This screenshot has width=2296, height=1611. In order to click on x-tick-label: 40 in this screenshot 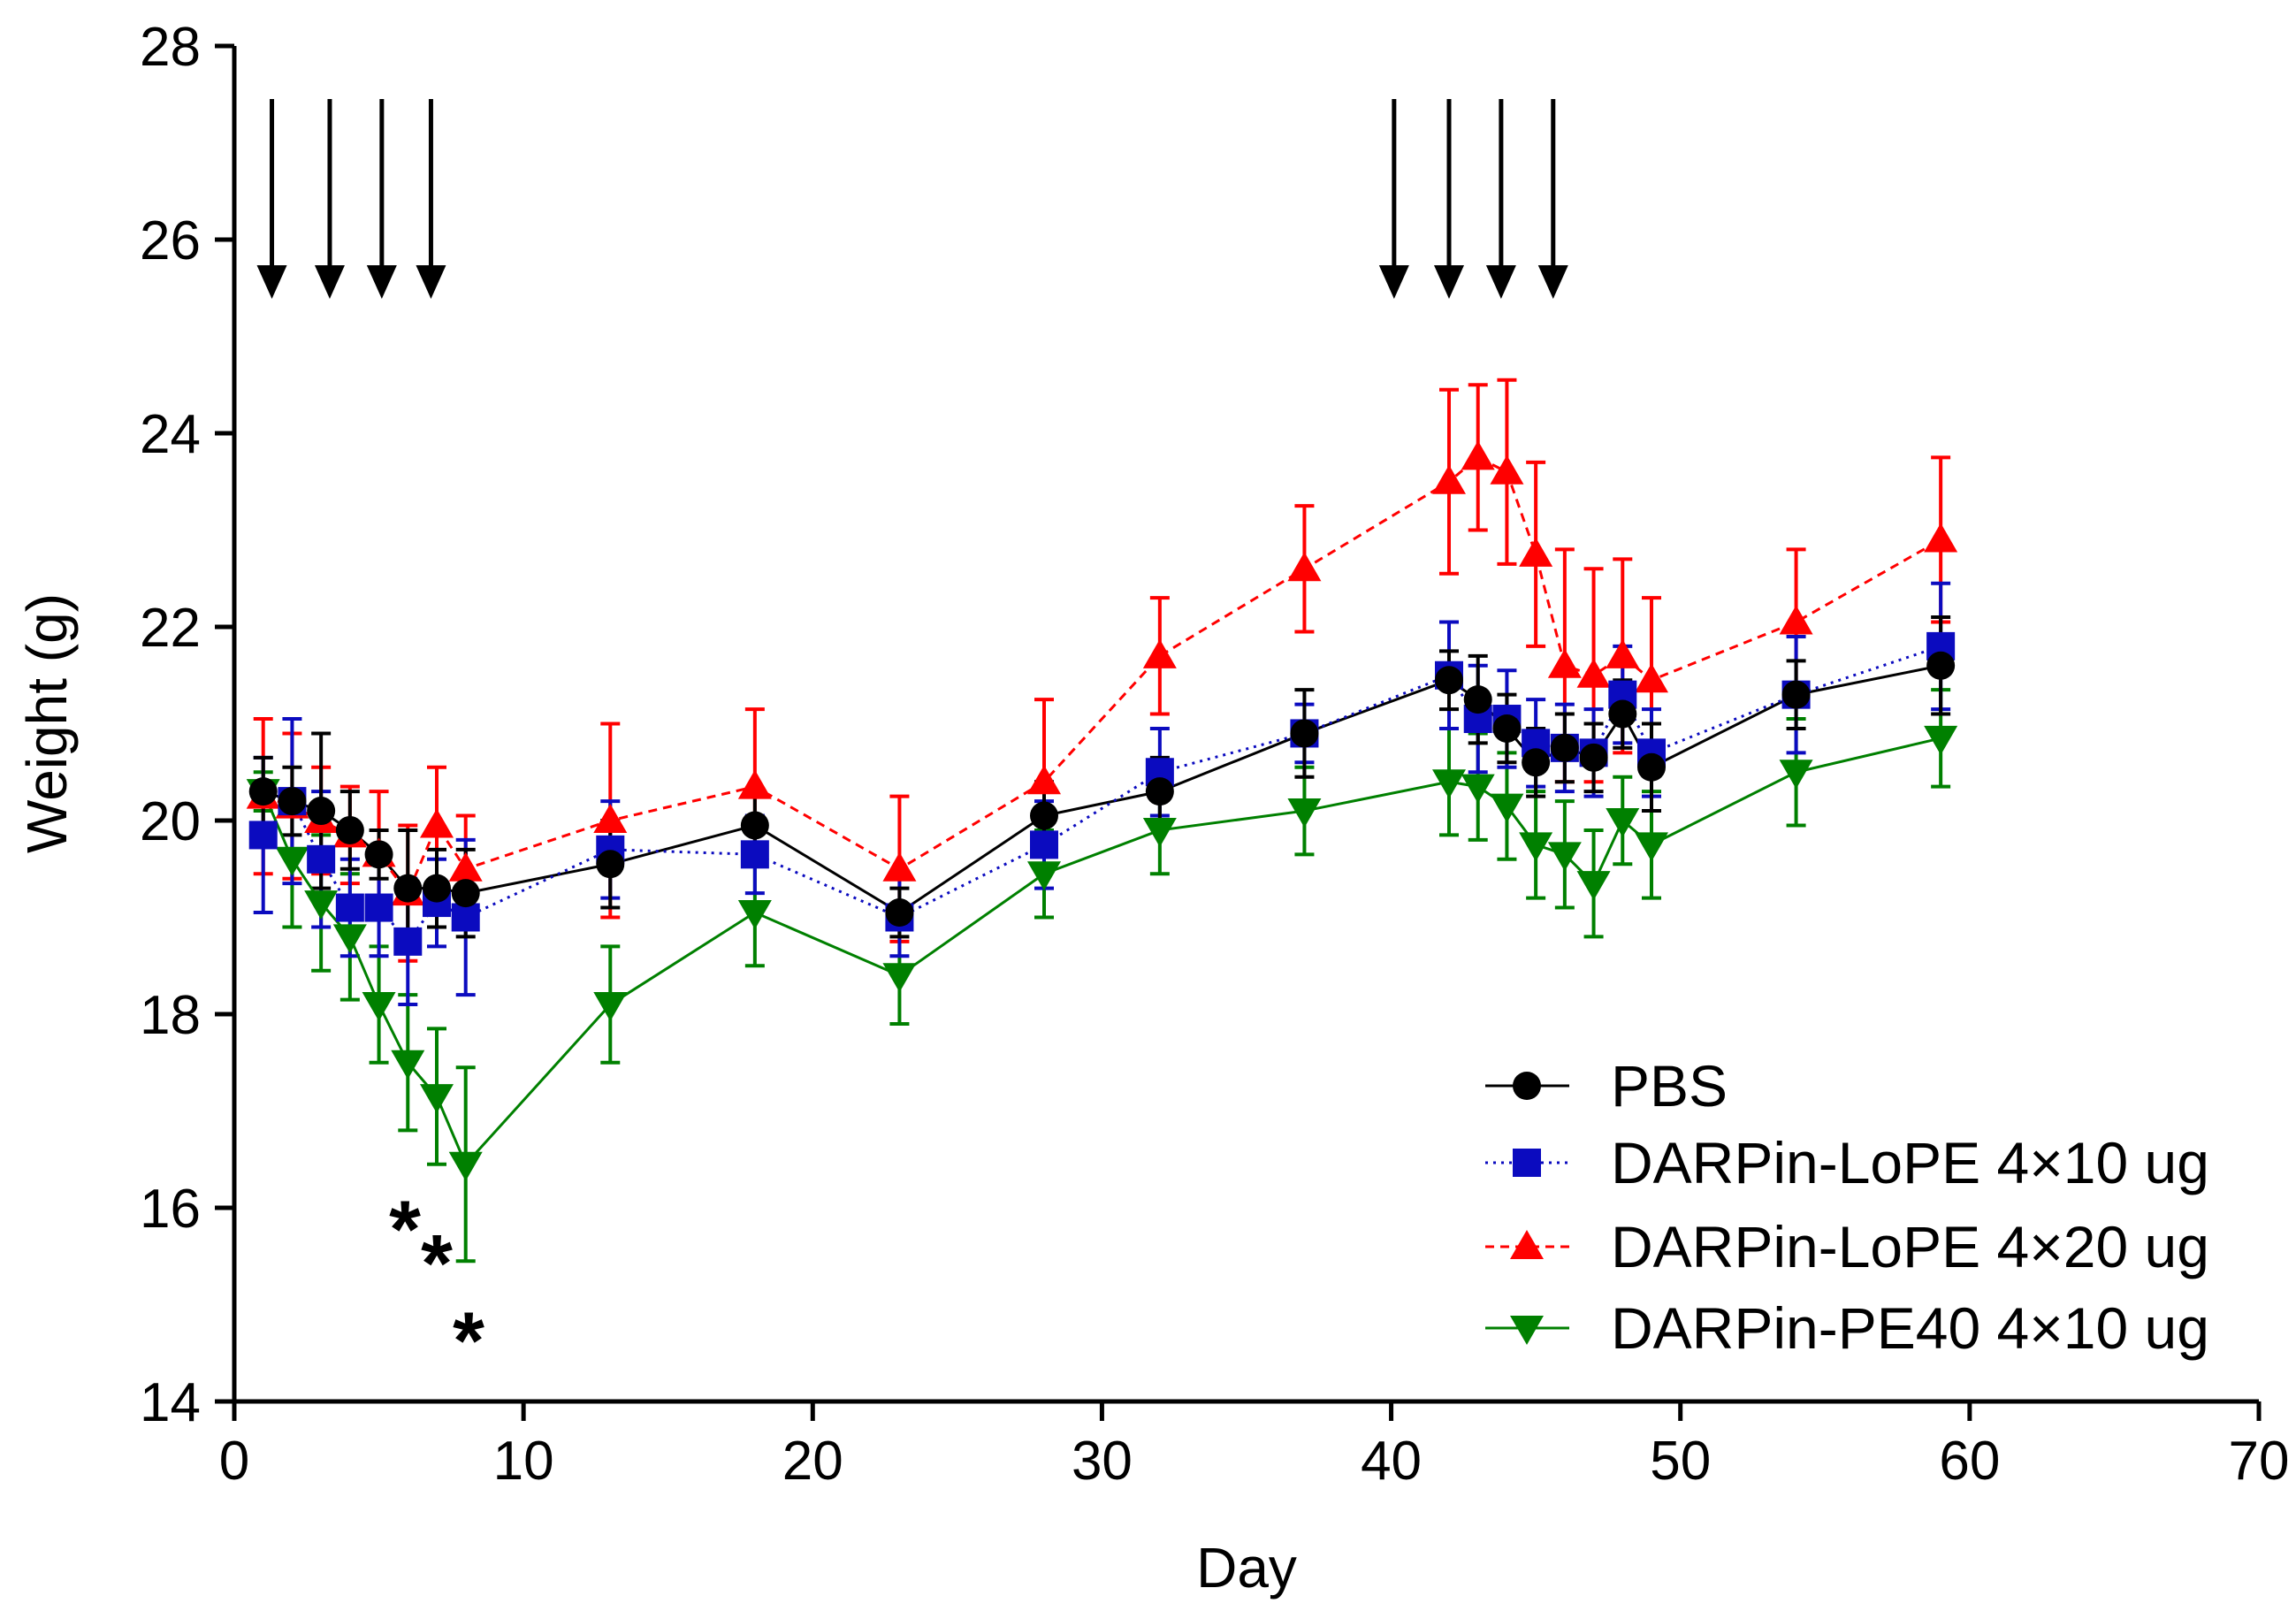, I will do `click(1391, 1461)`.